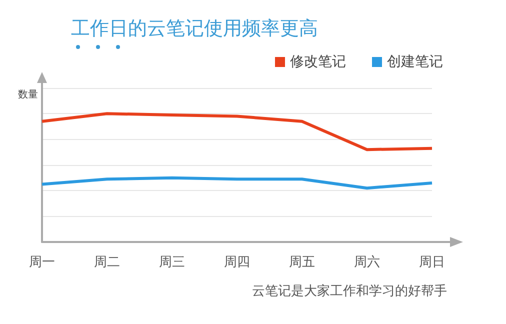  I want to click on x-tick-label: 周四, so click(237, 262).